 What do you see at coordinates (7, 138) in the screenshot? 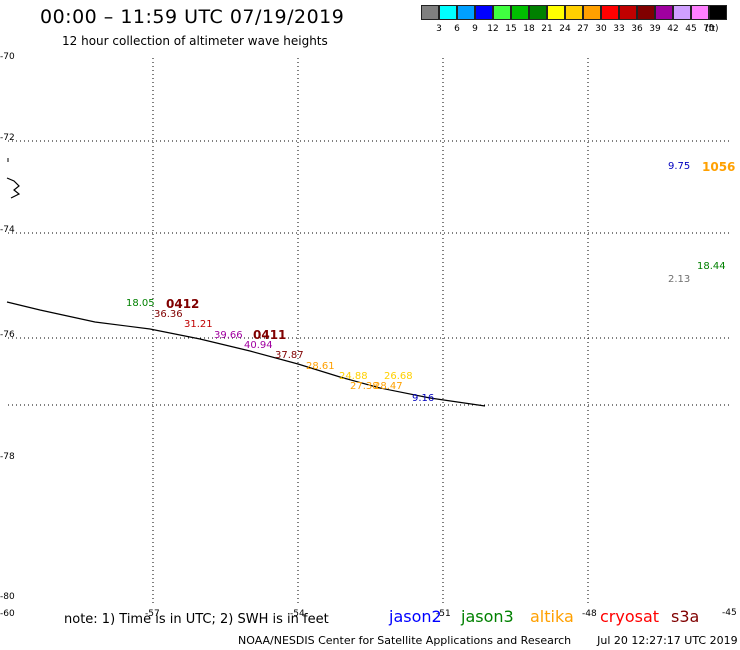
I see `latitude-label: -72` at bounding box center [7, 138].